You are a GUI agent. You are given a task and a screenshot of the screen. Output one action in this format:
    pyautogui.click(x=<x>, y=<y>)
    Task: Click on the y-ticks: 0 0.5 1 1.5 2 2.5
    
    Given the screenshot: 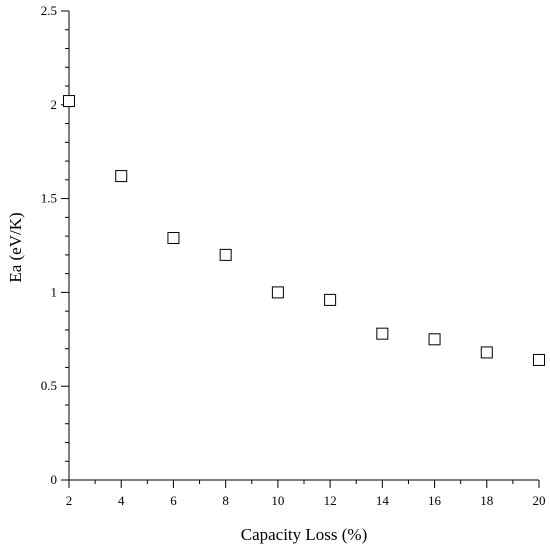 What is the action you would take?
    pyautogui.click(x=55, y=245)
    